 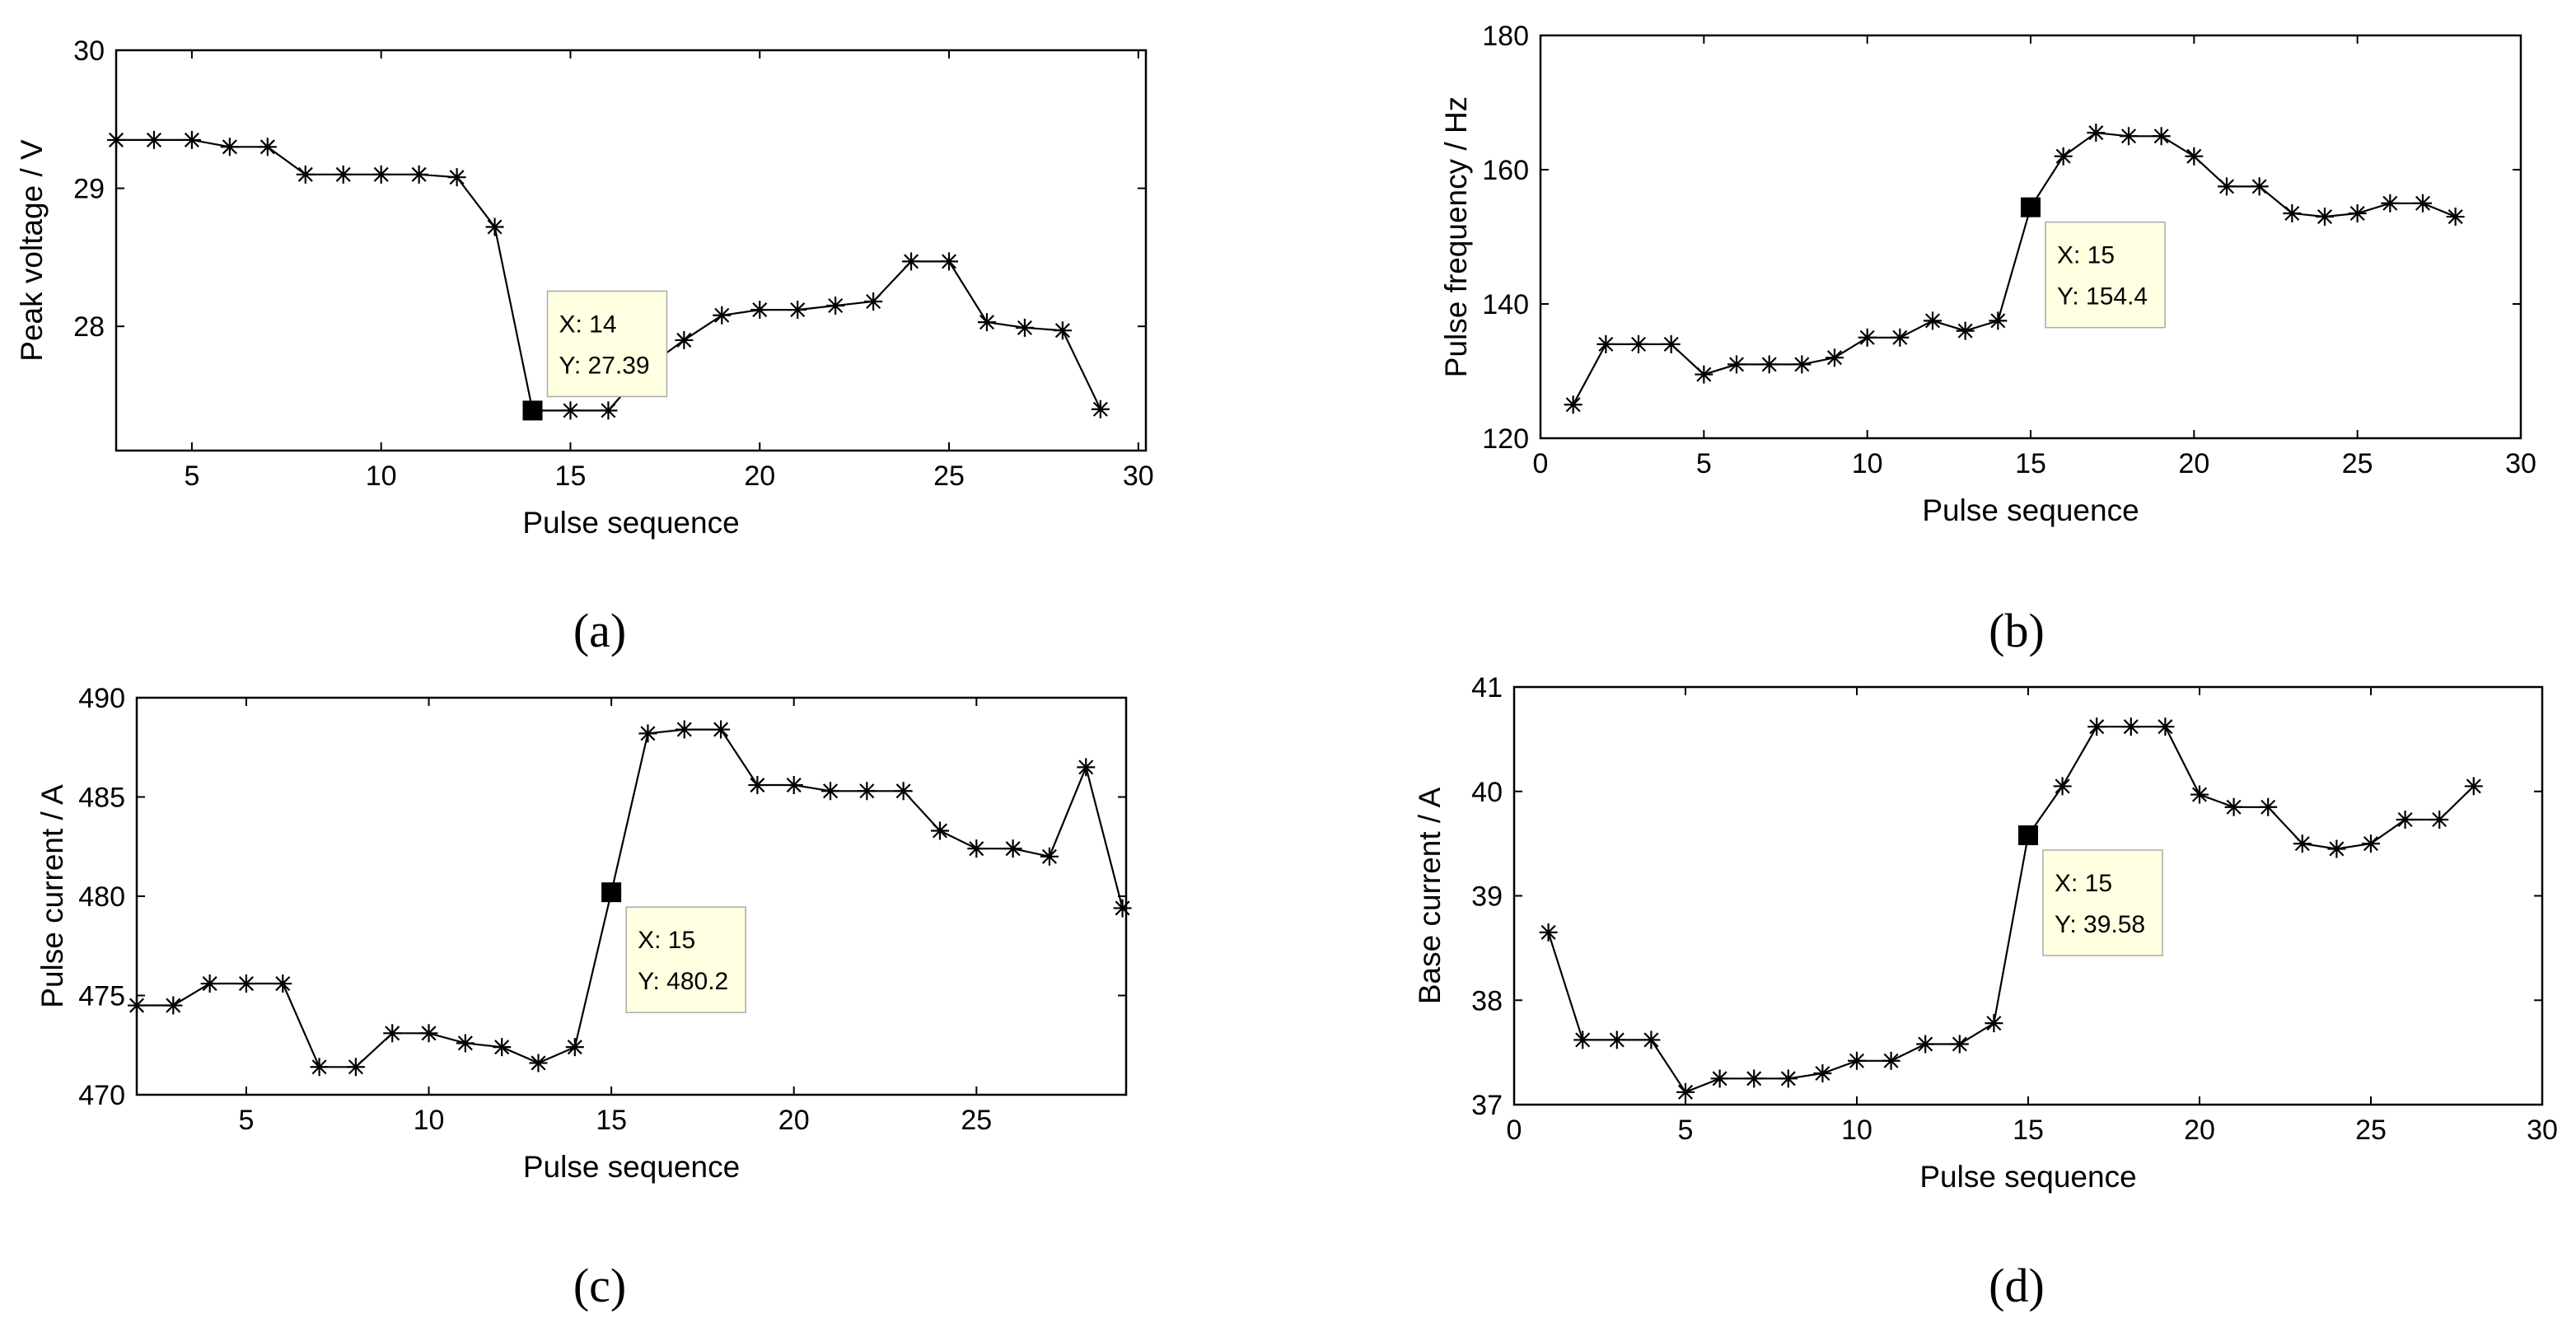 I want to click on datatip-marker-d, so click(x=2028, y=835).